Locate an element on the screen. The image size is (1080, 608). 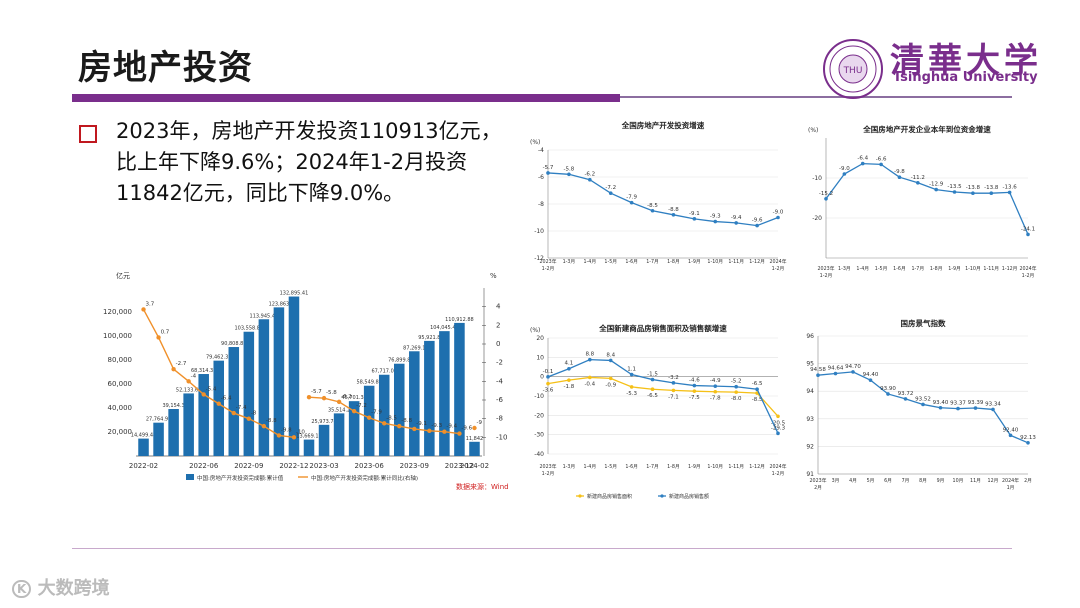
data-label: -7.2 is located at coordinates (610, 188).